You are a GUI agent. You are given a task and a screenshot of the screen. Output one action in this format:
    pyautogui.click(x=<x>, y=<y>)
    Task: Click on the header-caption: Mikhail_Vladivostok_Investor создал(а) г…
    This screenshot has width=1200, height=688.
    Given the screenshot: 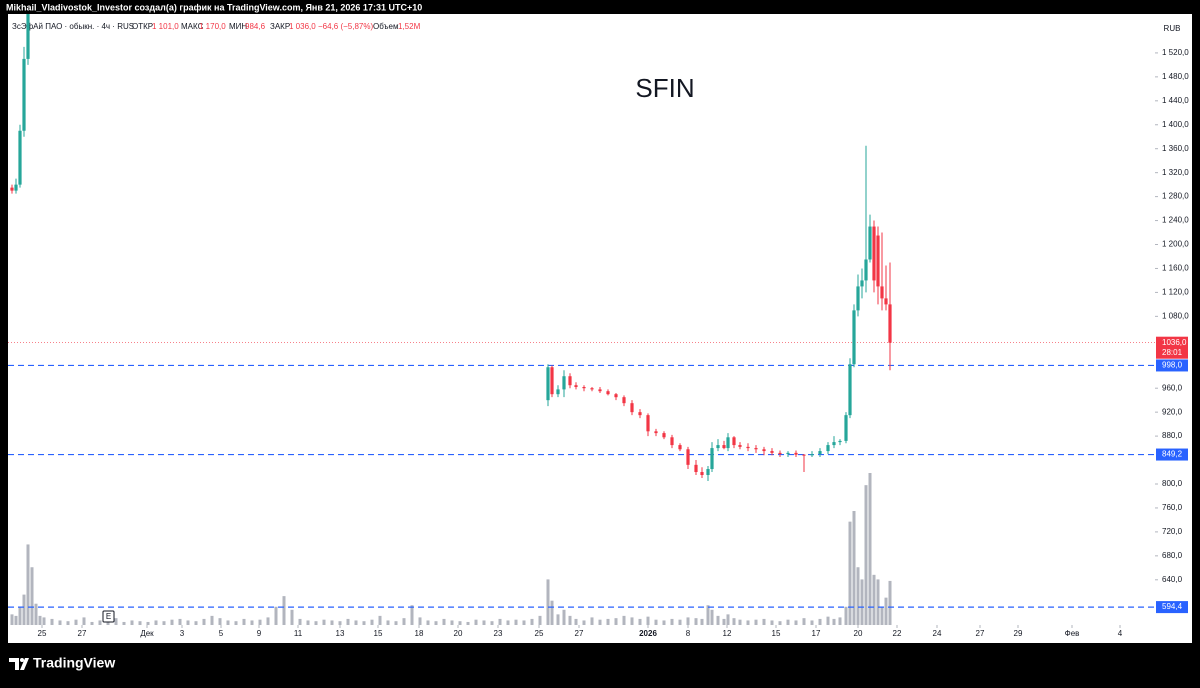 What is the action you would take?
    pyautogui.click(x=214, y=7)
    